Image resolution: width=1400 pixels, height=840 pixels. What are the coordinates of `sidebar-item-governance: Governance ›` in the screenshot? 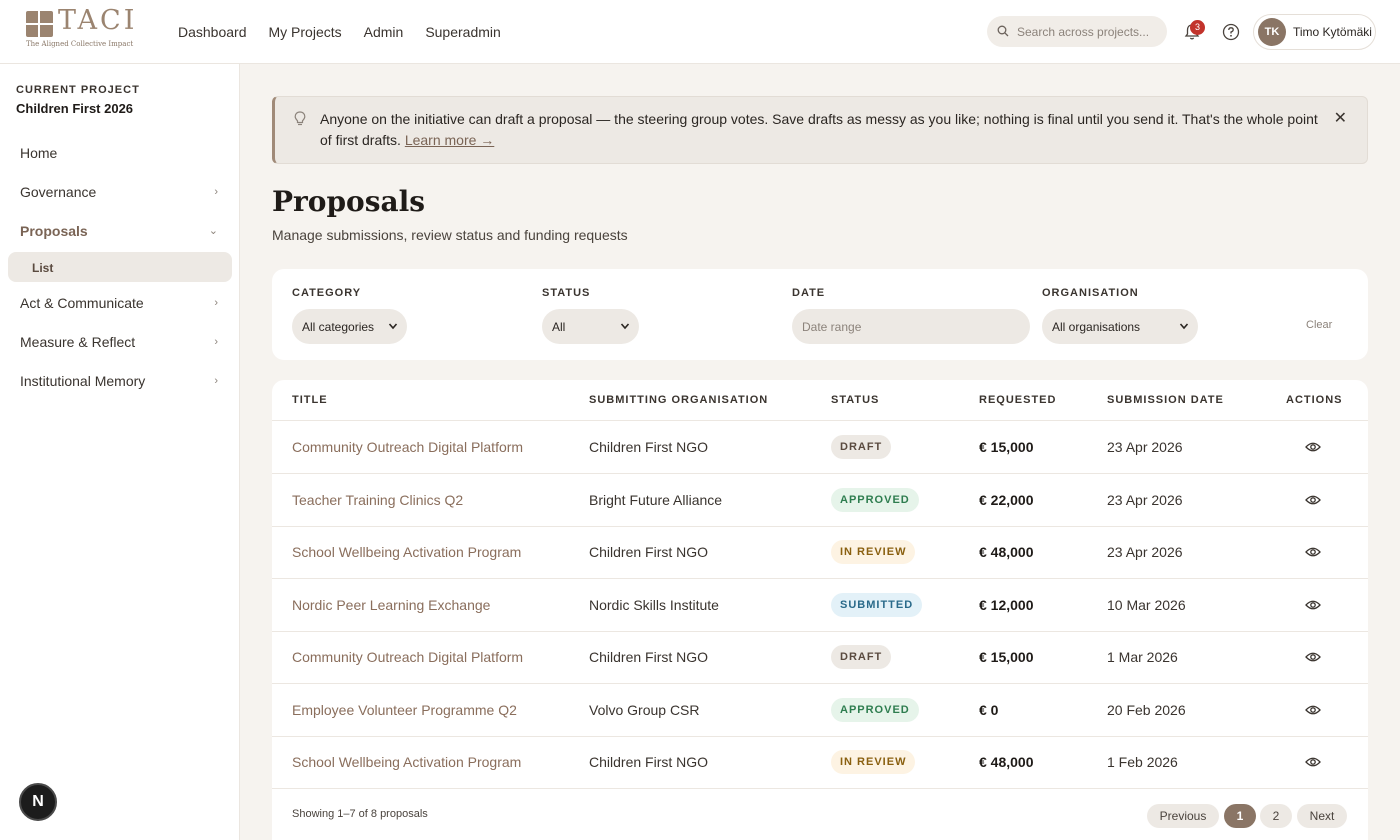 It's located at (120, 192).